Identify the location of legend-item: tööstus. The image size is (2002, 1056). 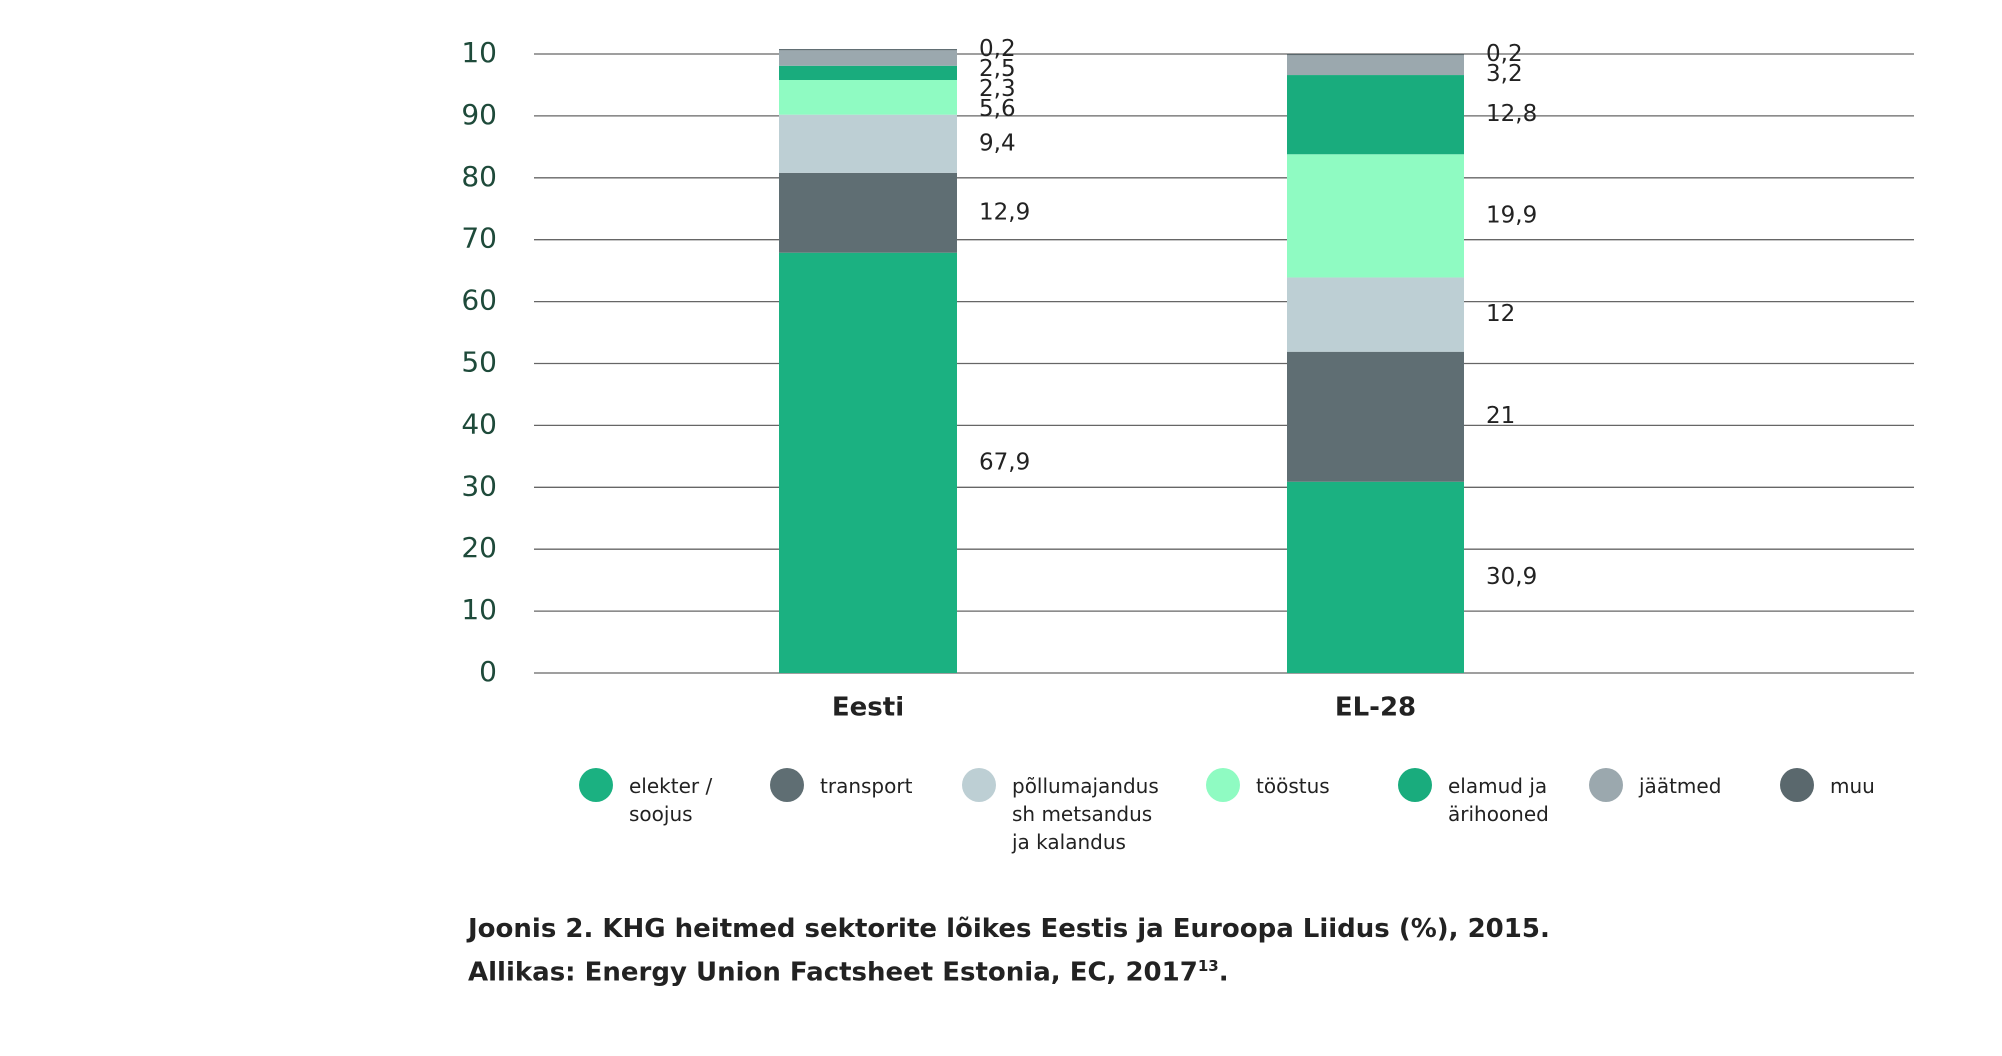
(1286, 785).